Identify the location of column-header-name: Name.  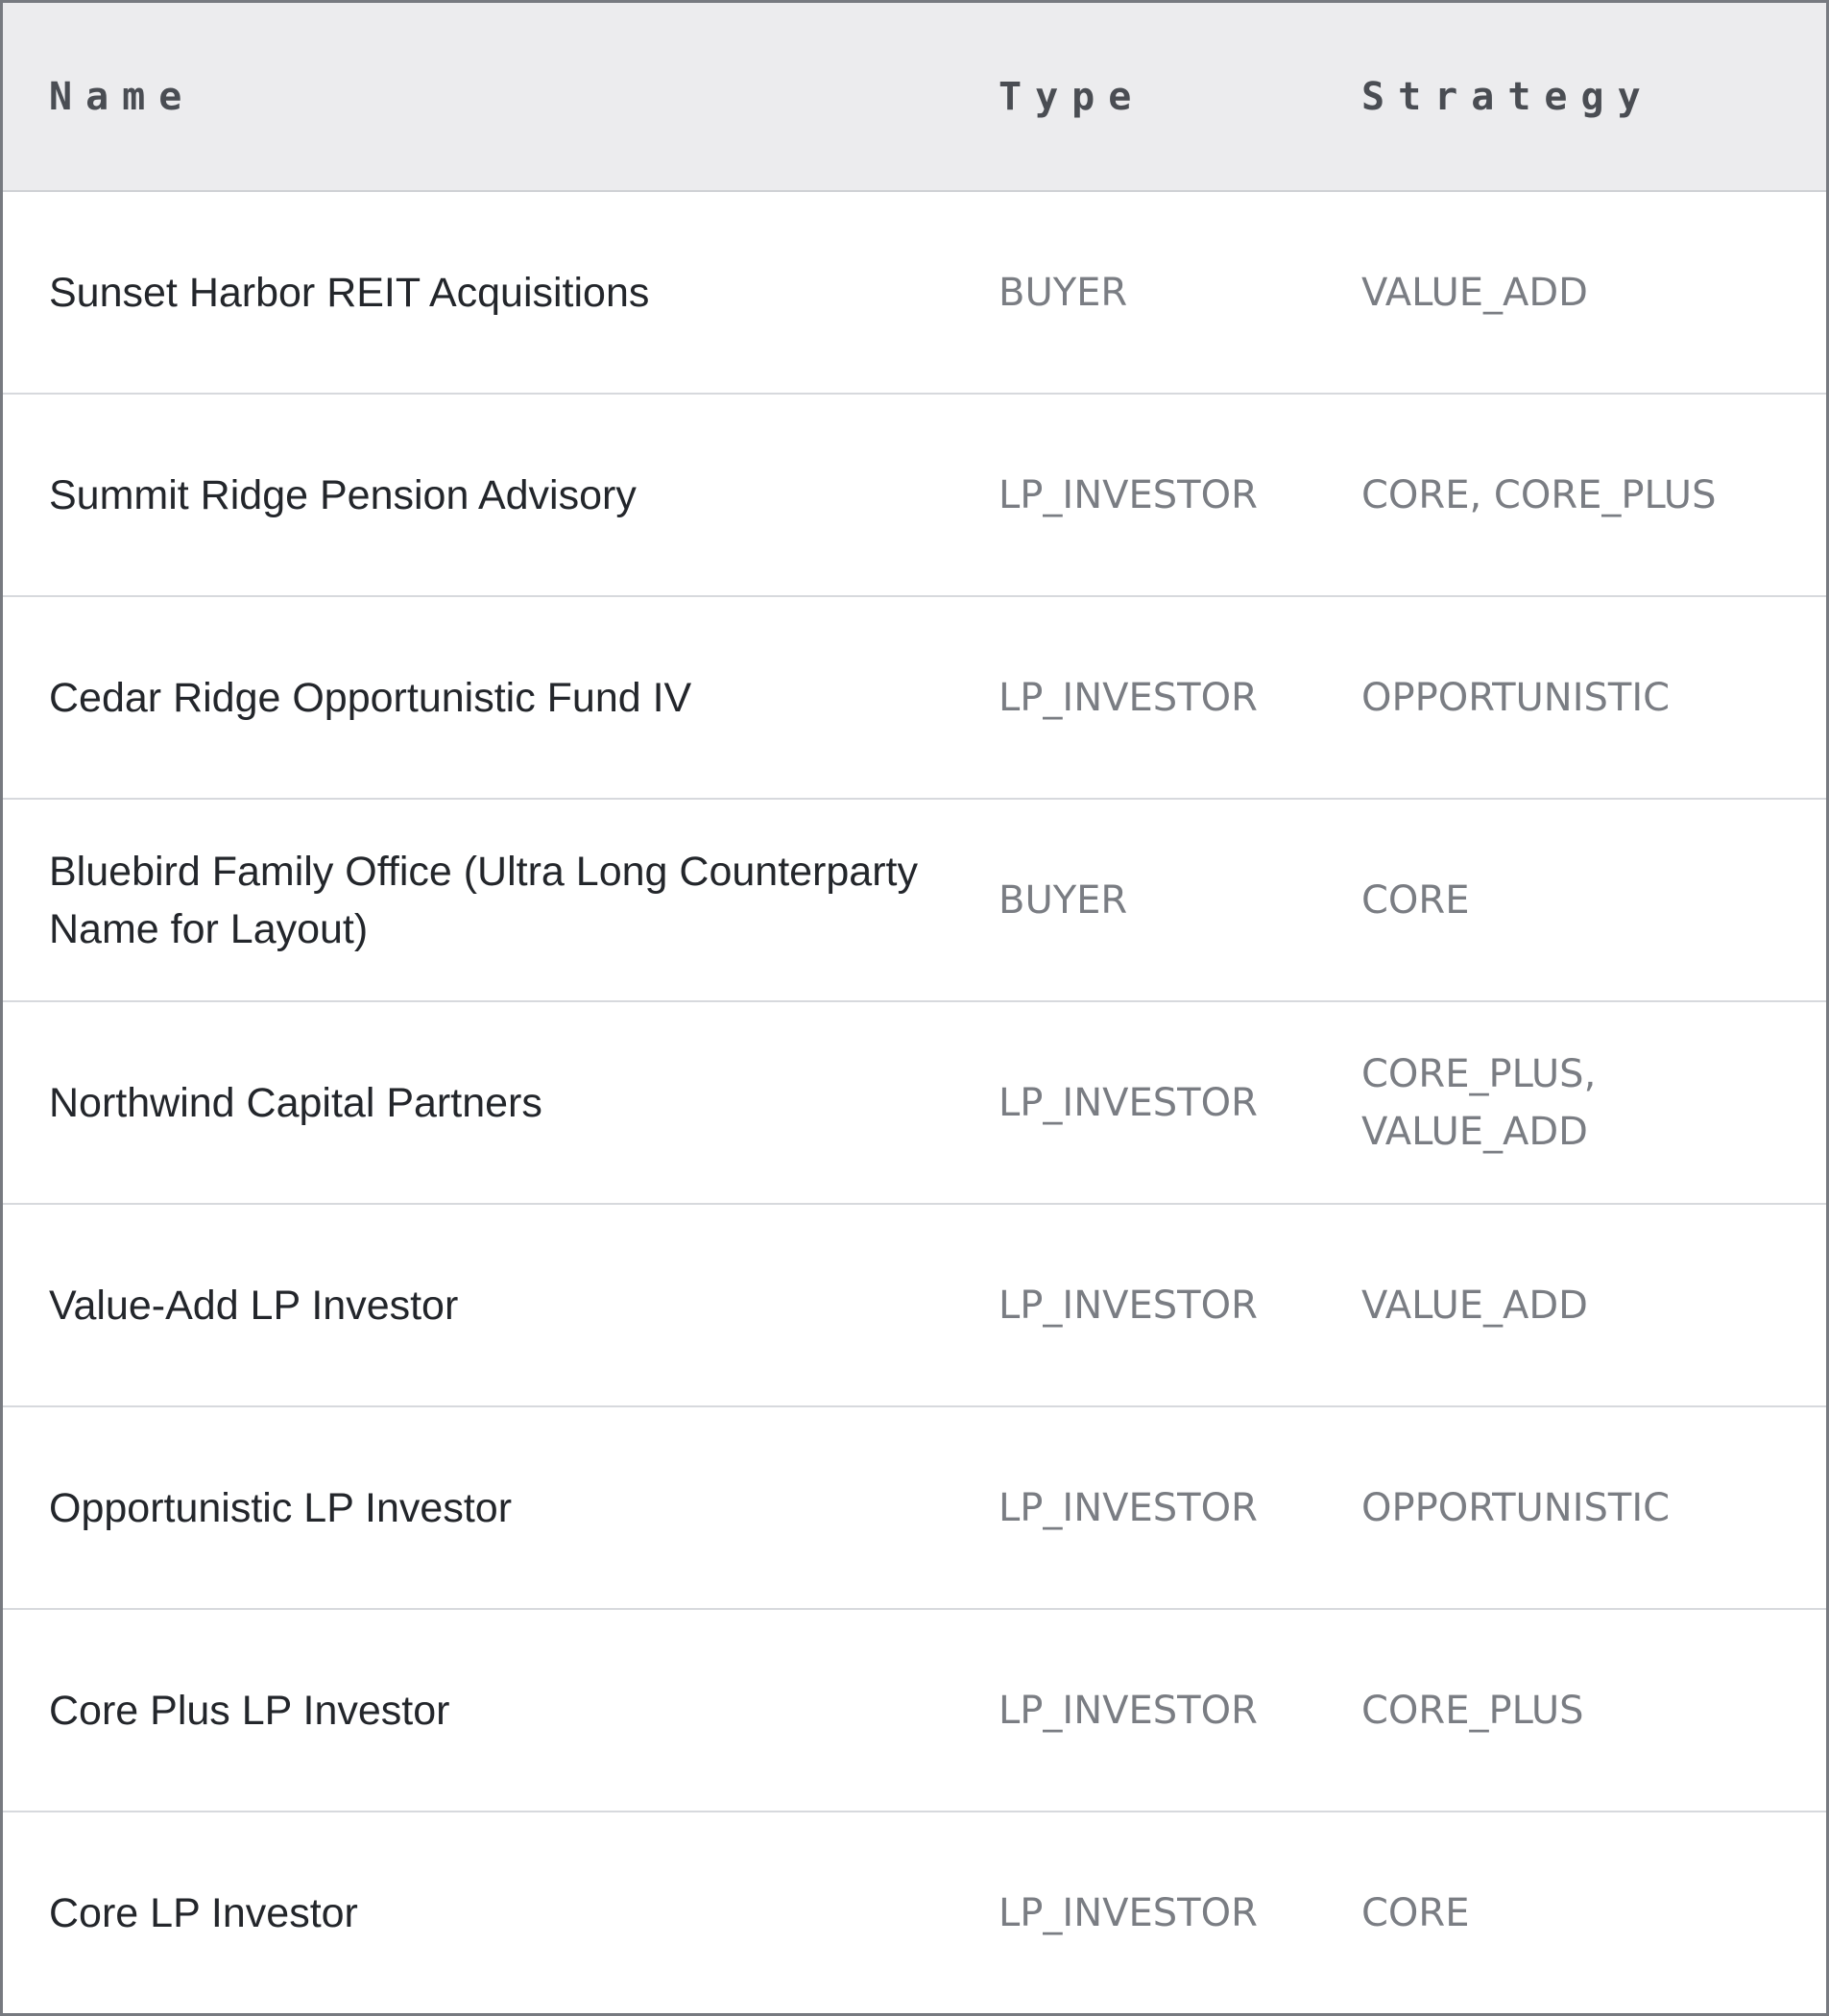
(501, 98).